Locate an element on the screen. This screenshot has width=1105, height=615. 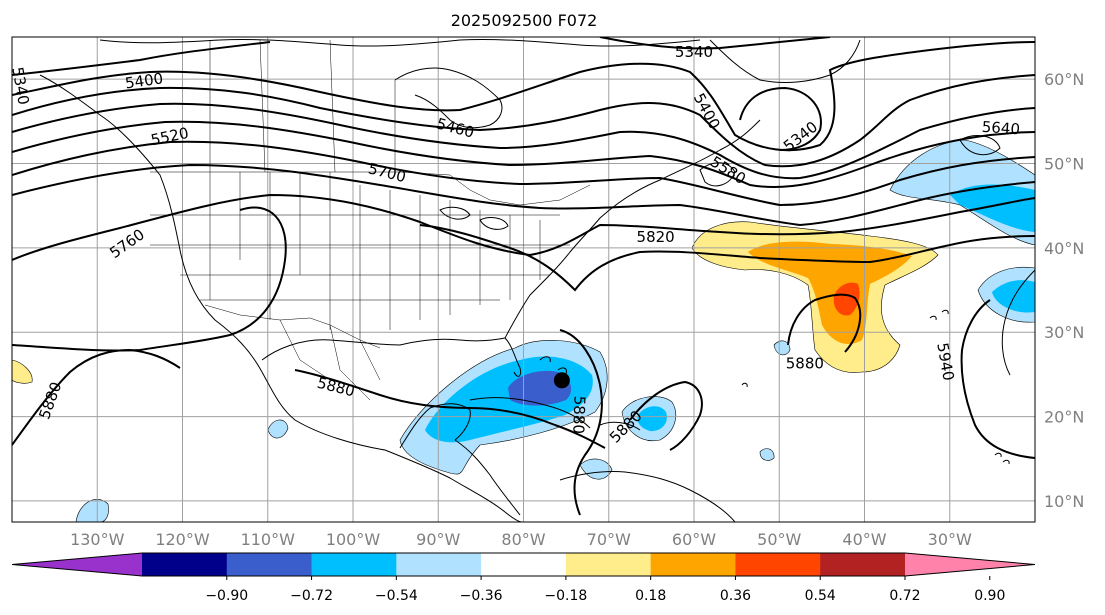
longitude-tick-label: 30°W is located at coordinates (950, 539).